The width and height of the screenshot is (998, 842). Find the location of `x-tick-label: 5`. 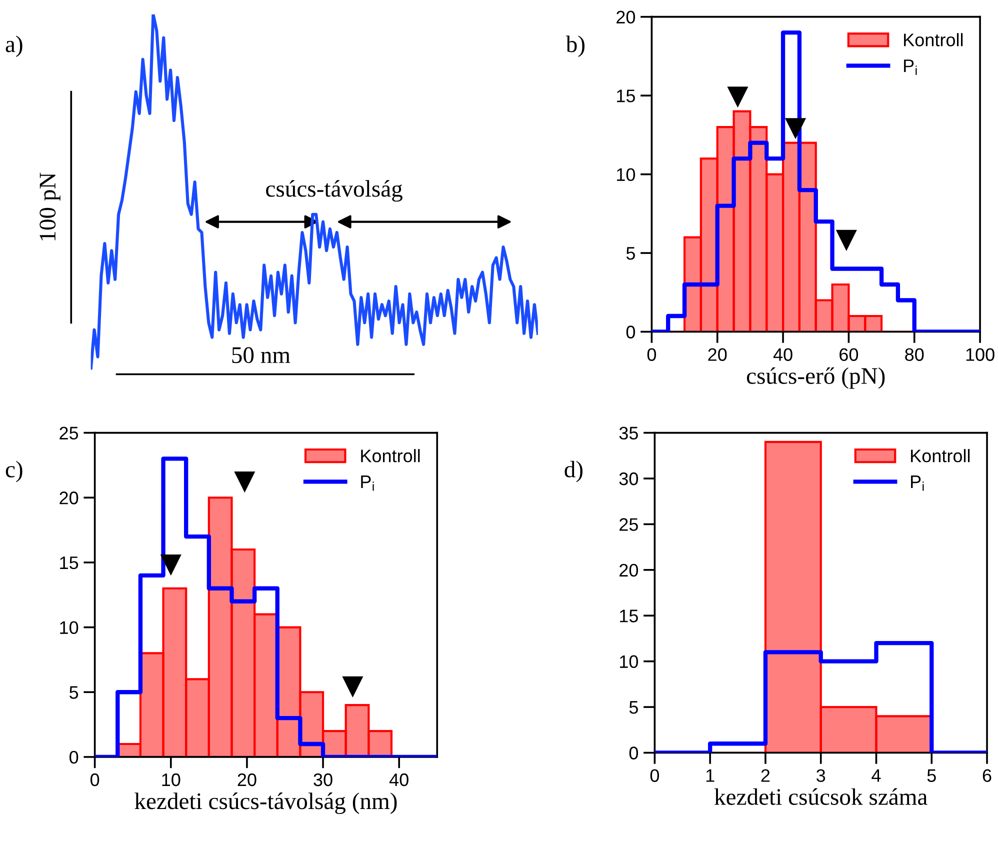

x-tick-label: 5 is located at coordinates (931, 775).